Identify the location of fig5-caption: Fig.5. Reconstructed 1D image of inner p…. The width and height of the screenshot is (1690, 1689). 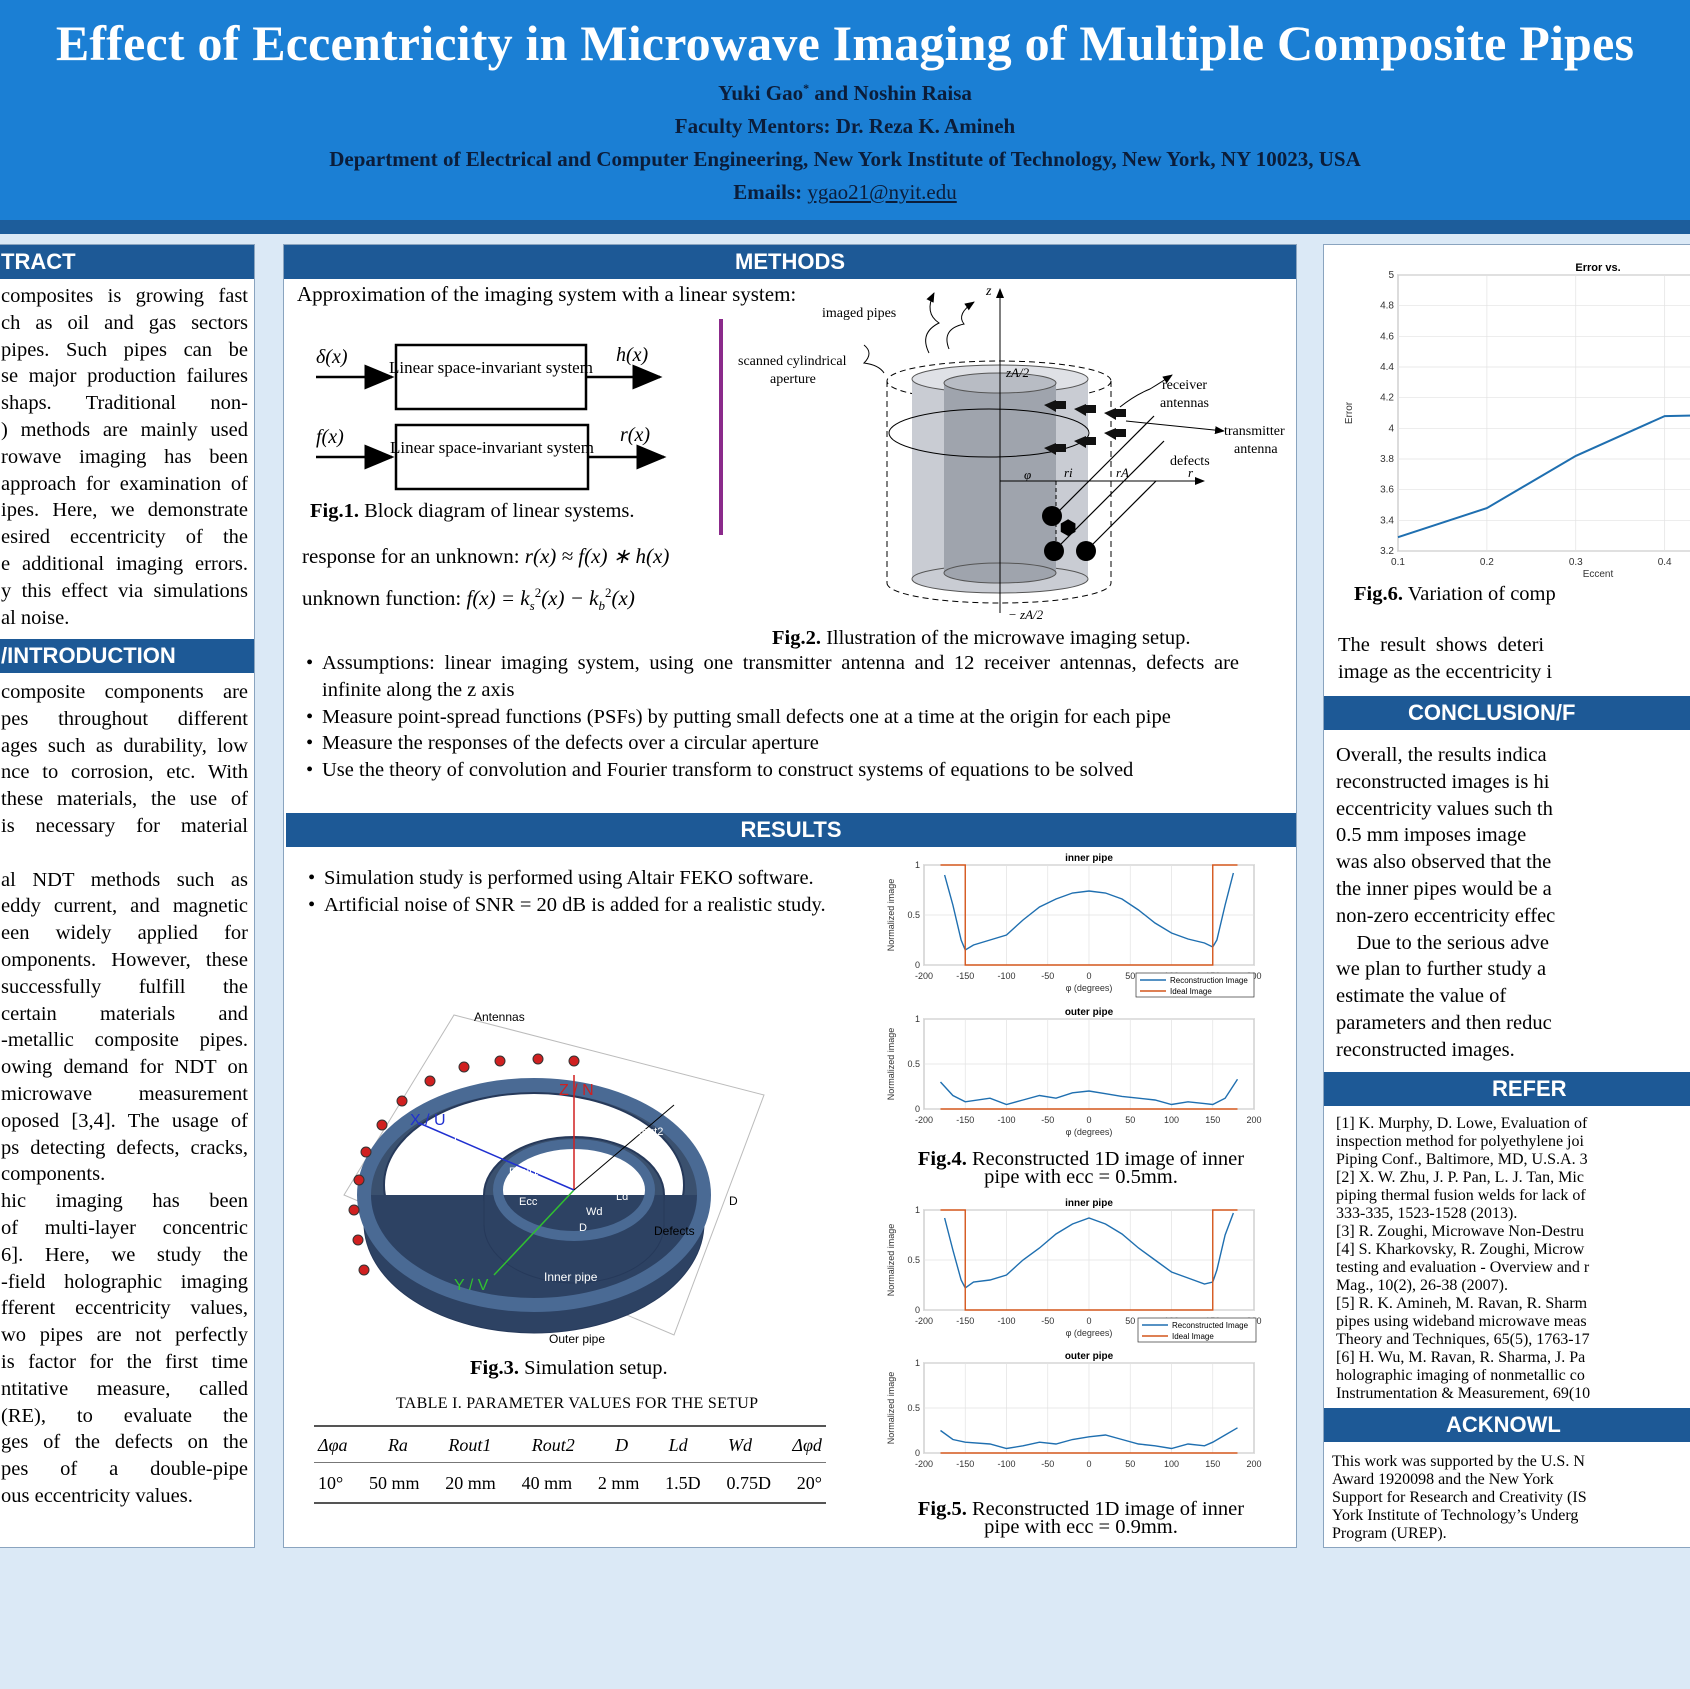
(1081, 1518).